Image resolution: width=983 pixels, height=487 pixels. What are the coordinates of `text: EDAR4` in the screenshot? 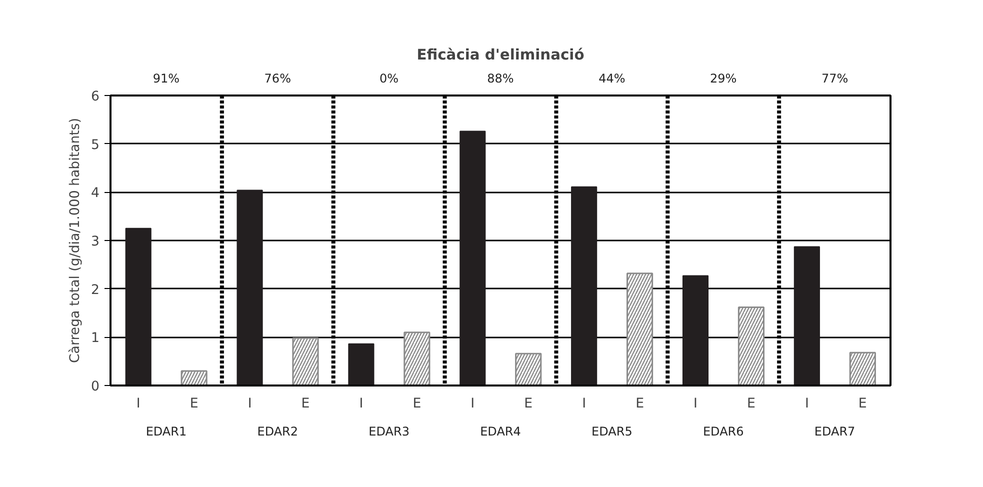 It's located at (500, 431).